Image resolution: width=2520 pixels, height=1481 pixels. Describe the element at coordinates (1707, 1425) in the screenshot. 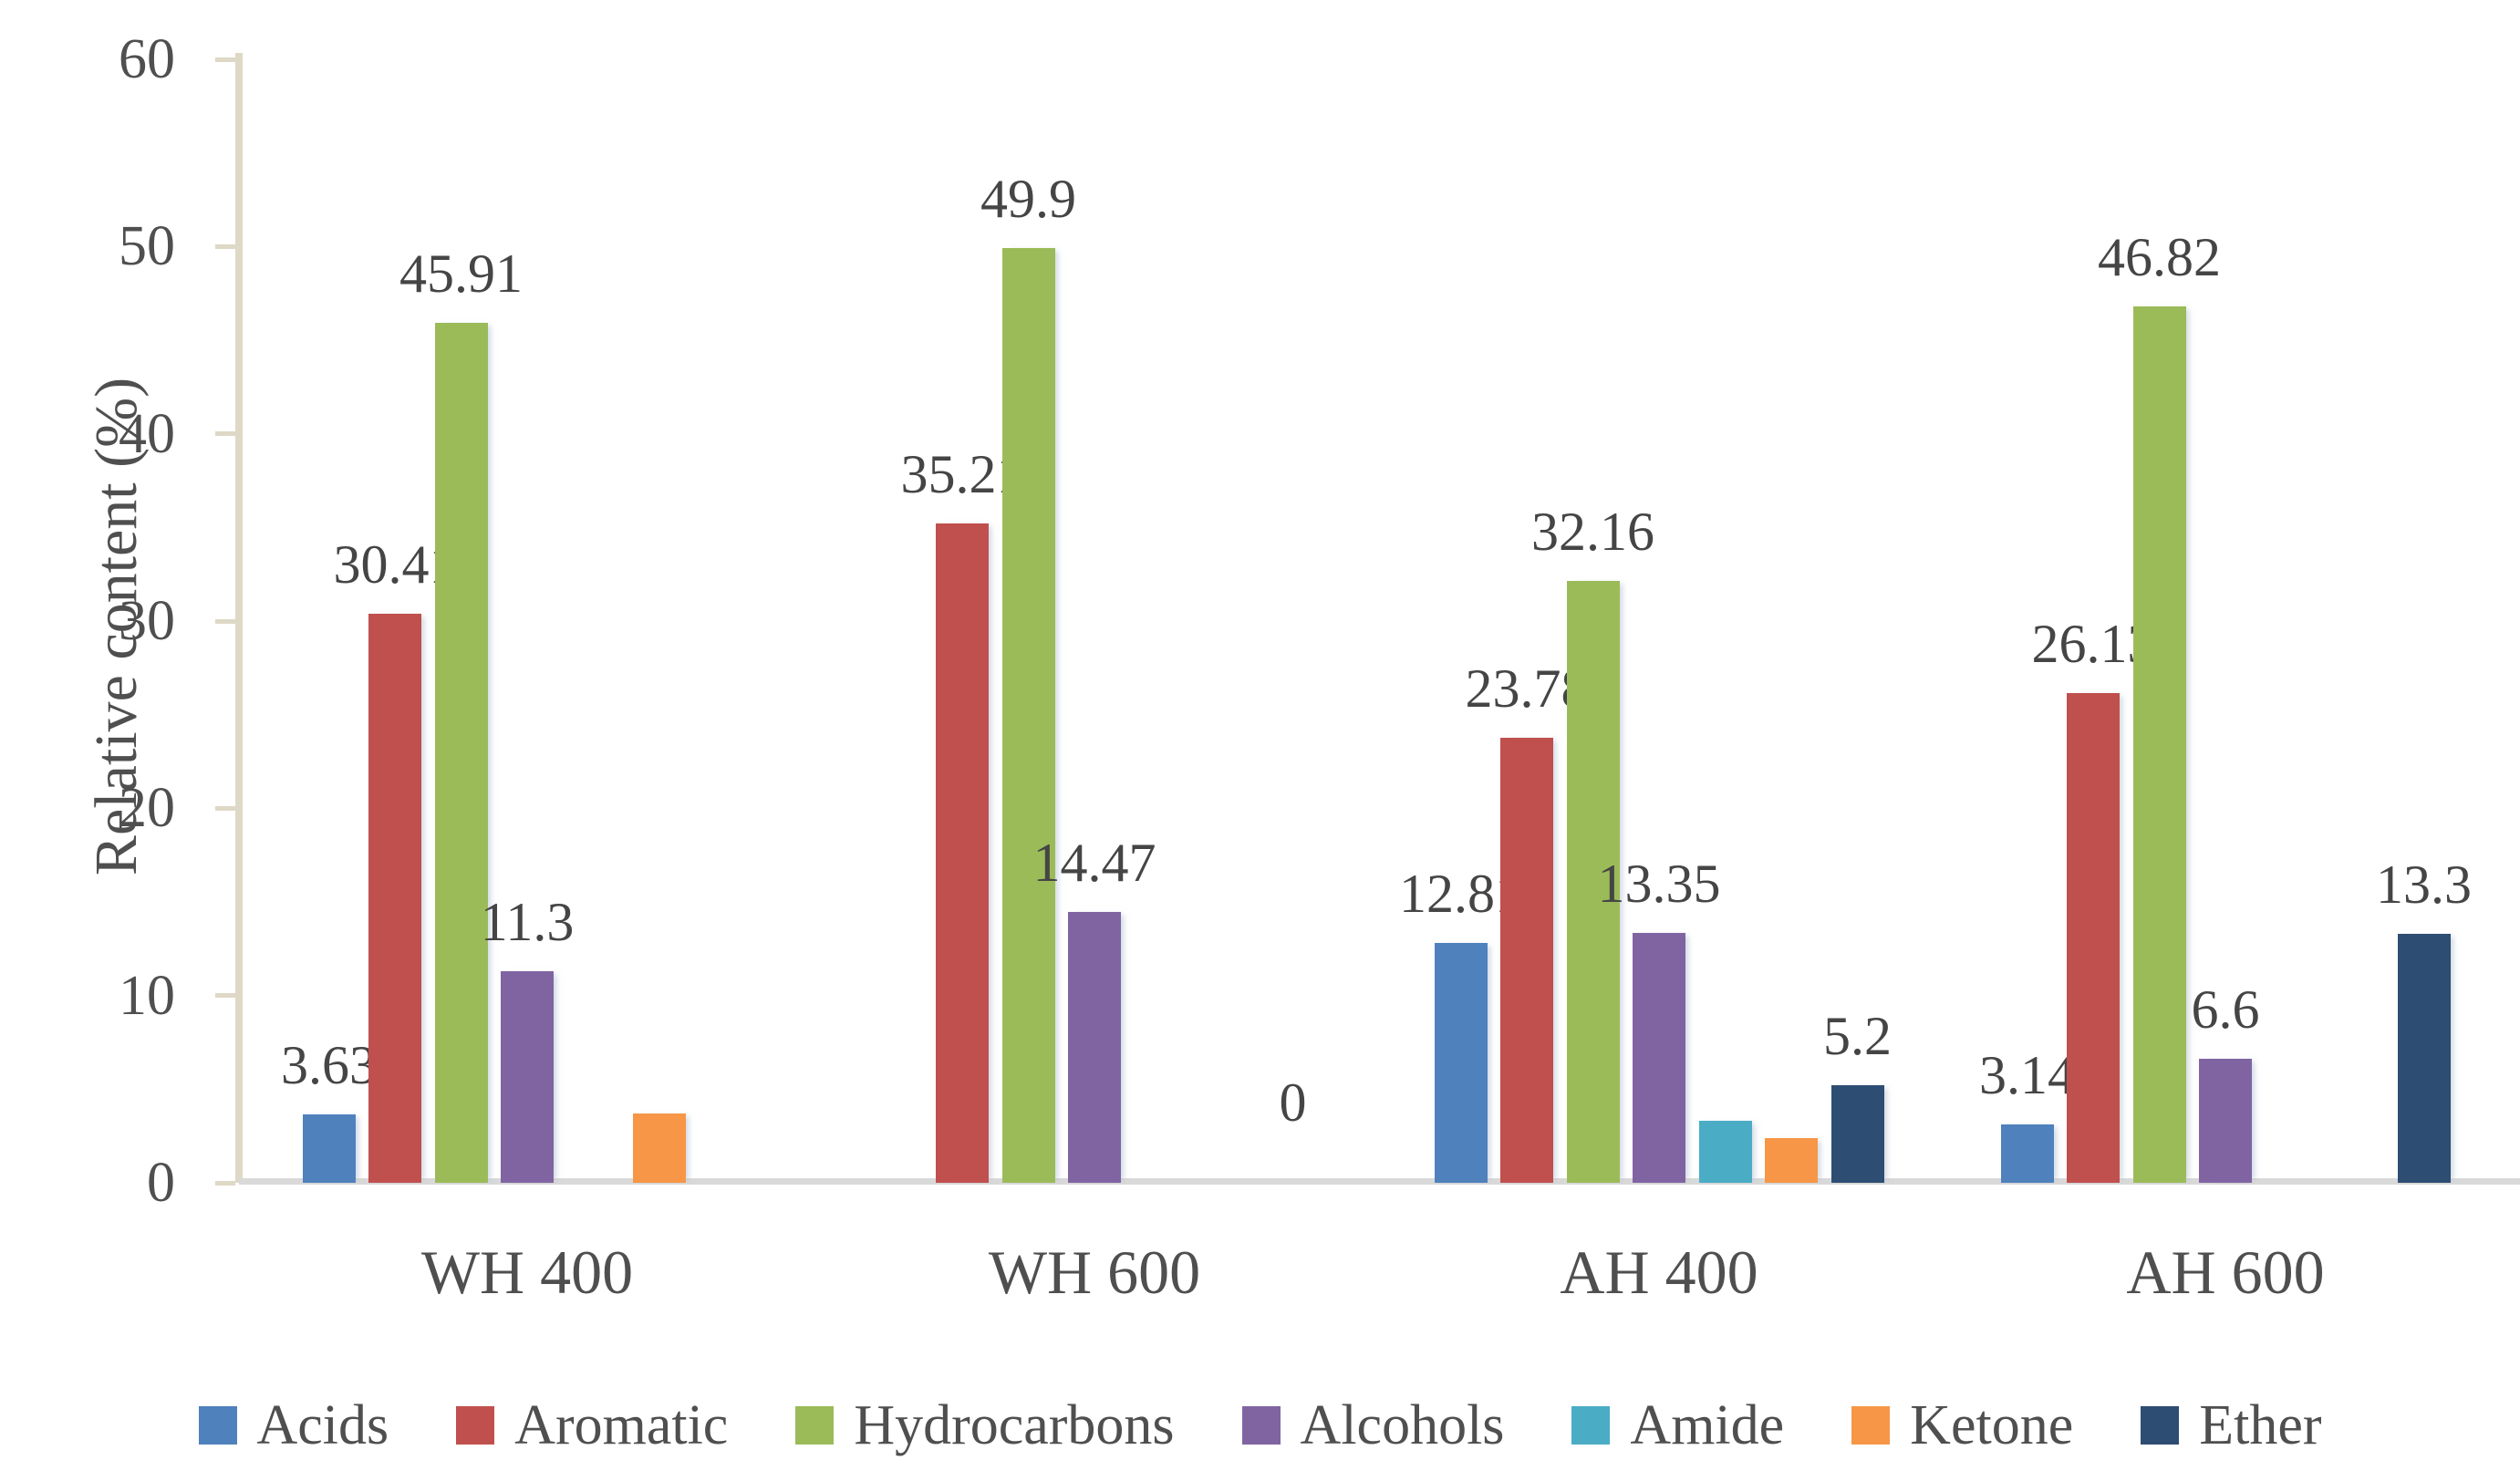

I see `legend-label: Amide` at that location.